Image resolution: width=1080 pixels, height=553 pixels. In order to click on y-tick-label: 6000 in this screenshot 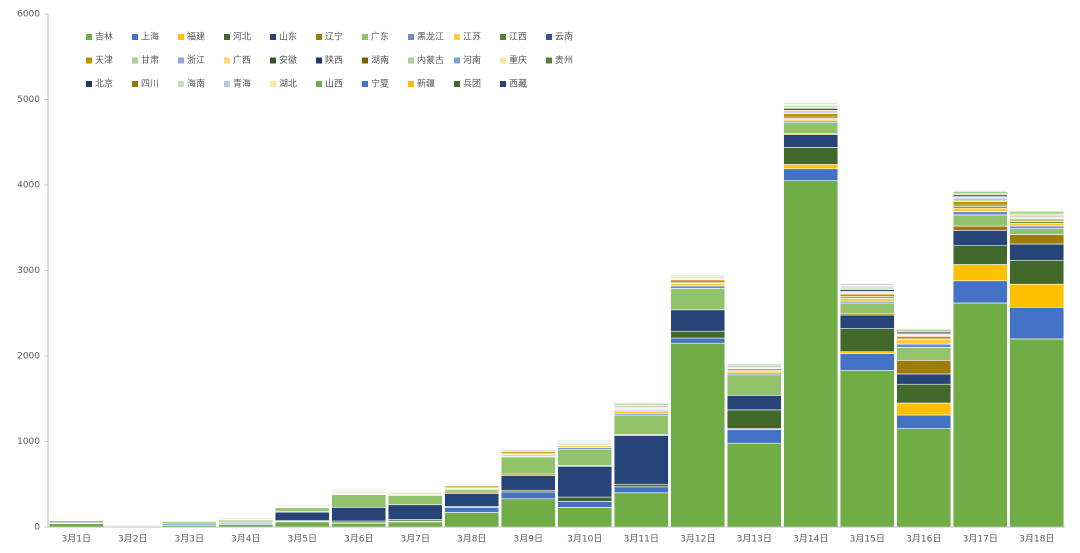, I will do `click(28, 15)`.